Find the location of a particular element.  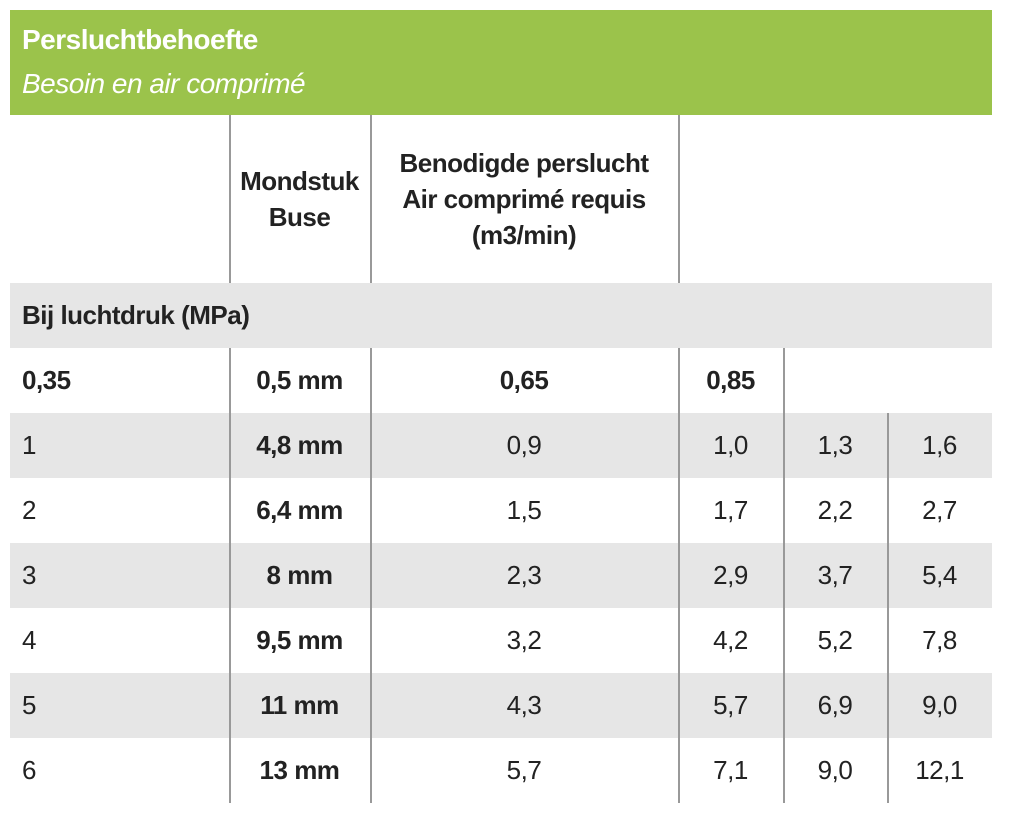

table-cell: 1,5 is located at coordinates (524, 510).